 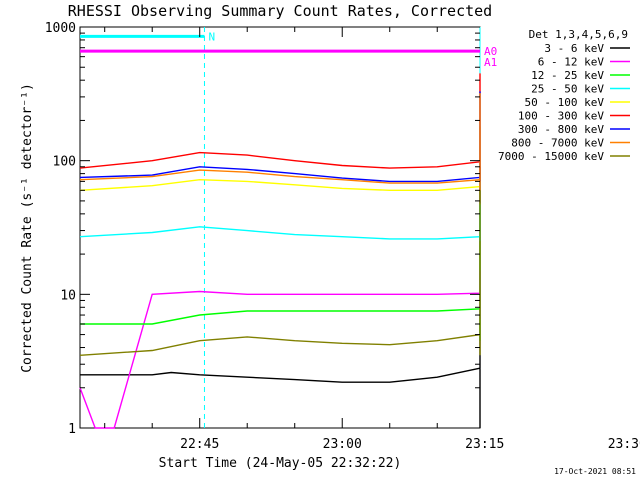 I want to click on legend-label-3: 25 - 50 keV, so click(x=567, y=89).